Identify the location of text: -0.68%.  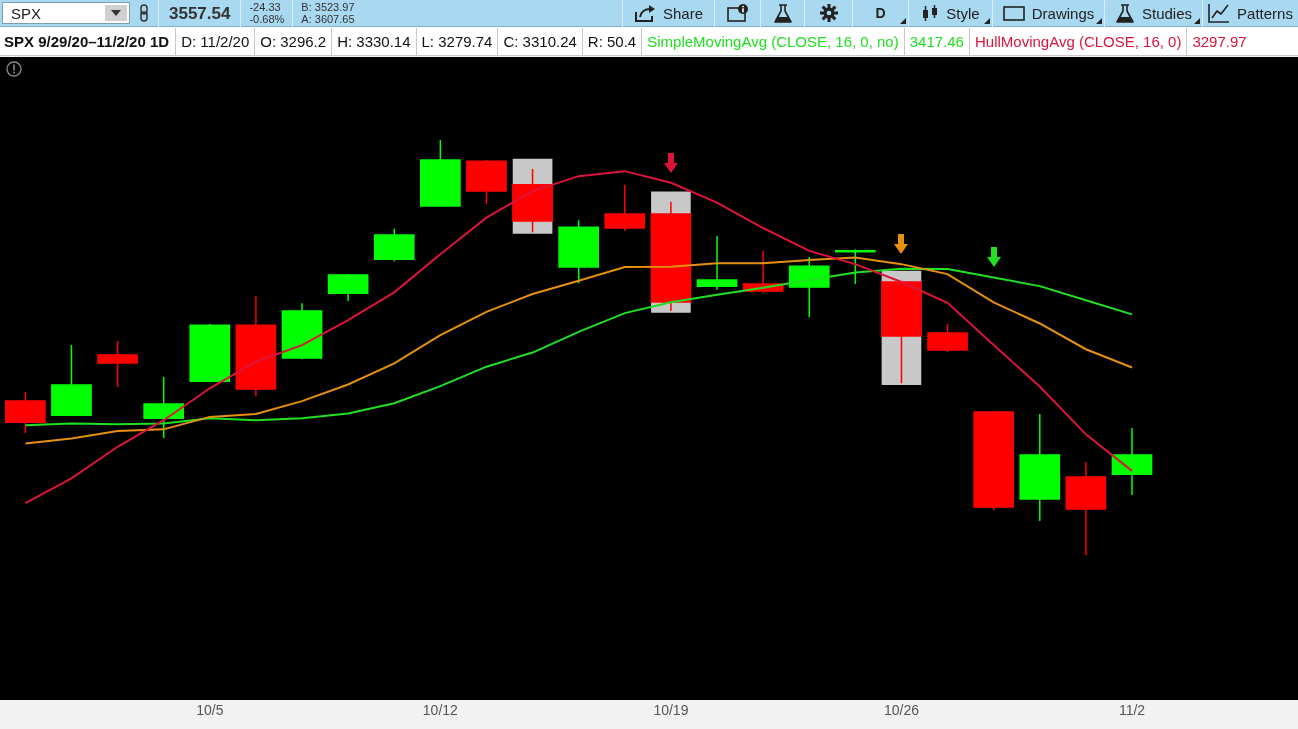
(267, 19).